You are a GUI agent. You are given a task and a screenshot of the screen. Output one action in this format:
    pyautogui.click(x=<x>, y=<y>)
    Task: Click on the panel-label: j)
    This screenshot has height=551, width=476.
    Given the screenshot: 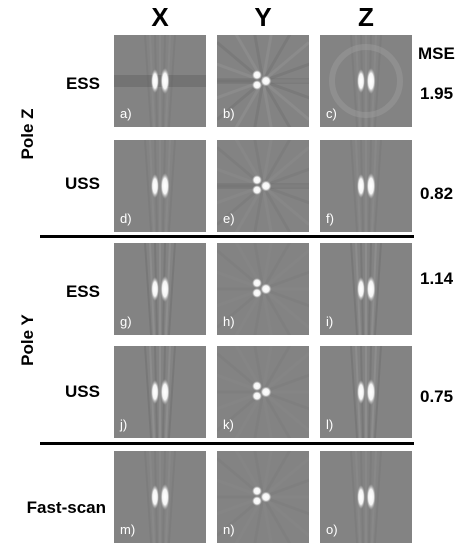 What is the action you would take?
    pyautogui.click(x=124, y=424)
    